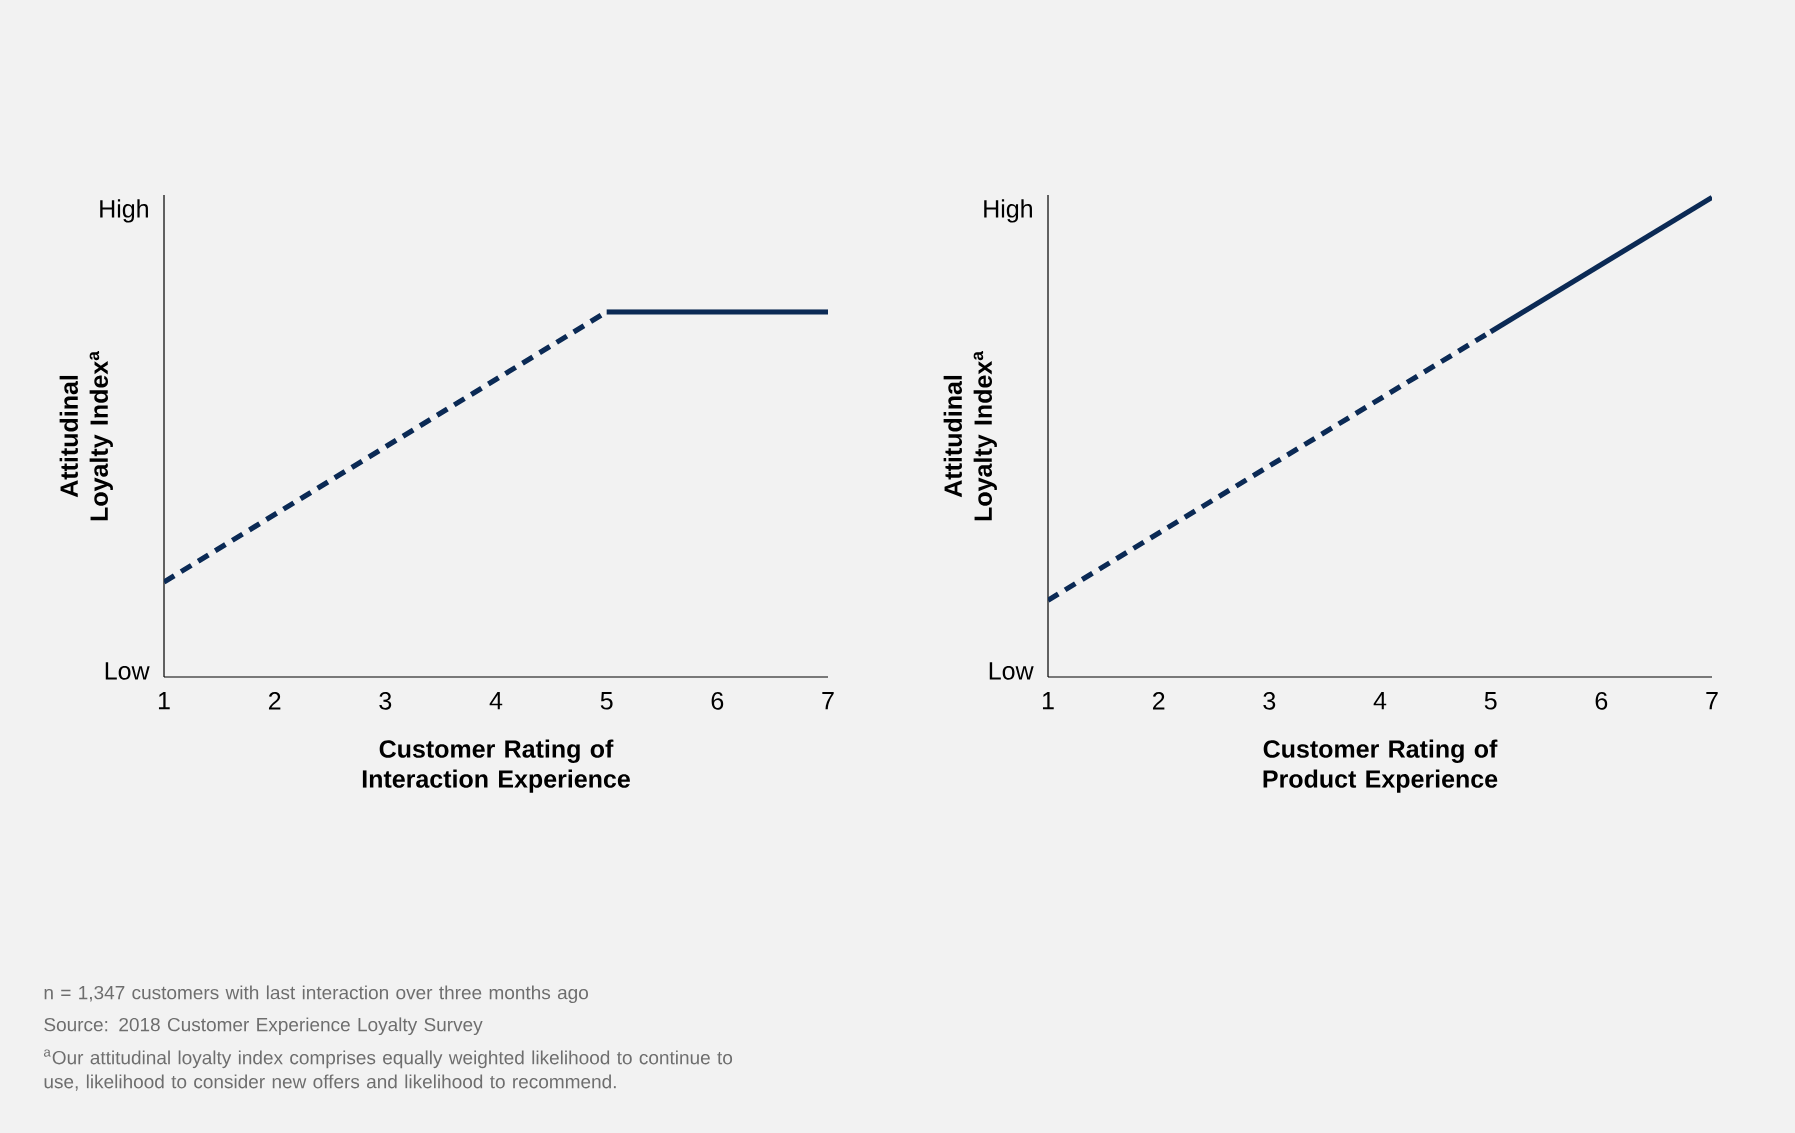 The image size is (1795, 1133). I want to click on x-axis-title: Customer Rating of Product Experience, so click(1380, 766).